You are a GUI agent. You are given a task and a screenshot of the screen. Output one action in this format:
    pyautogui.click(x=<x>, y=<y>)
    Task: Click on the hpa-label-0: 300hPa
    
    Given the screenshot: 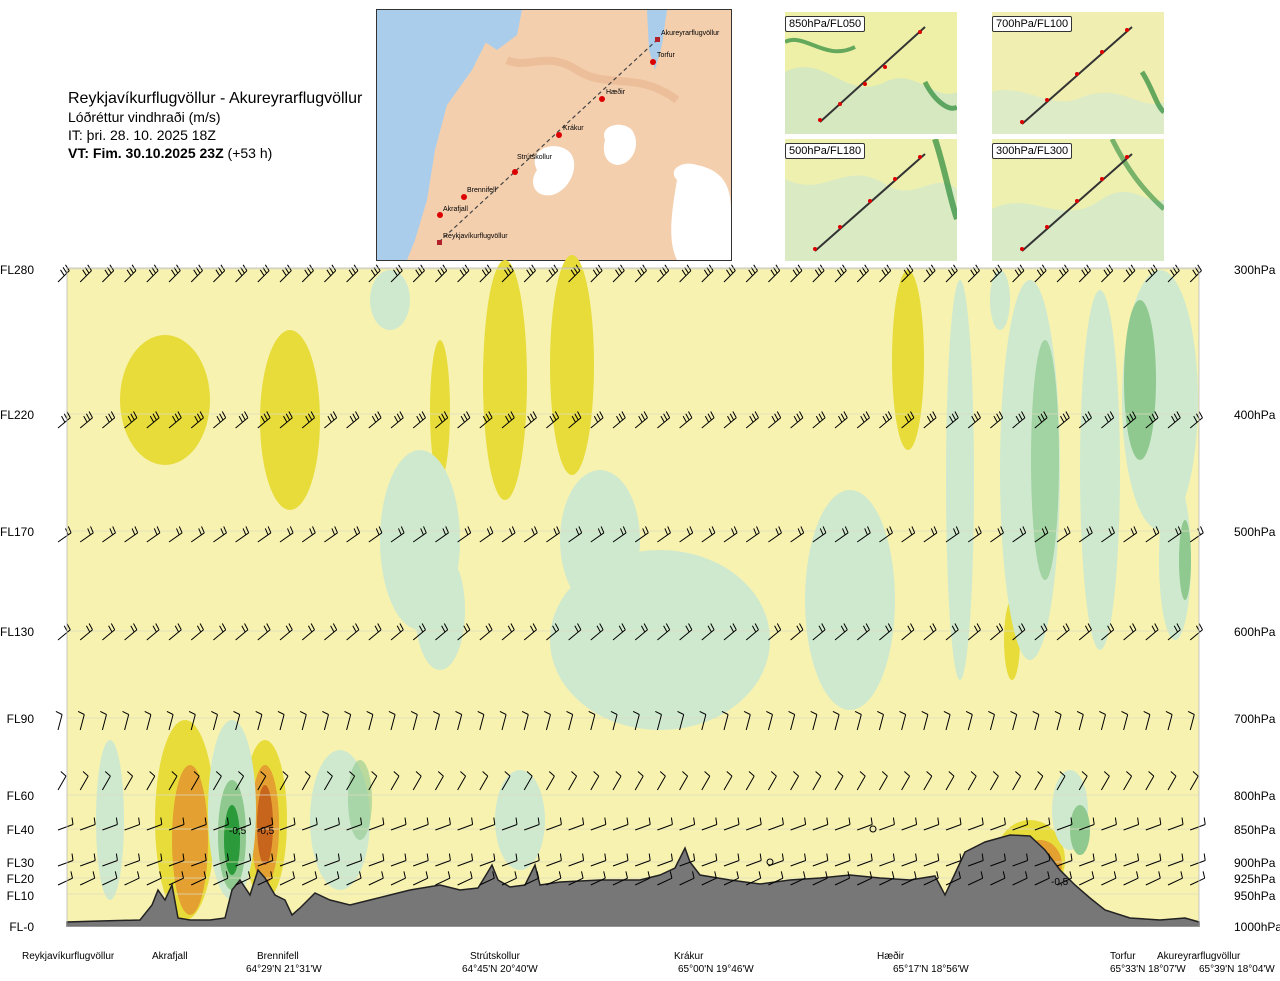 What is the action you would take?
    pyautogui.click(x=1255, y=270)
    